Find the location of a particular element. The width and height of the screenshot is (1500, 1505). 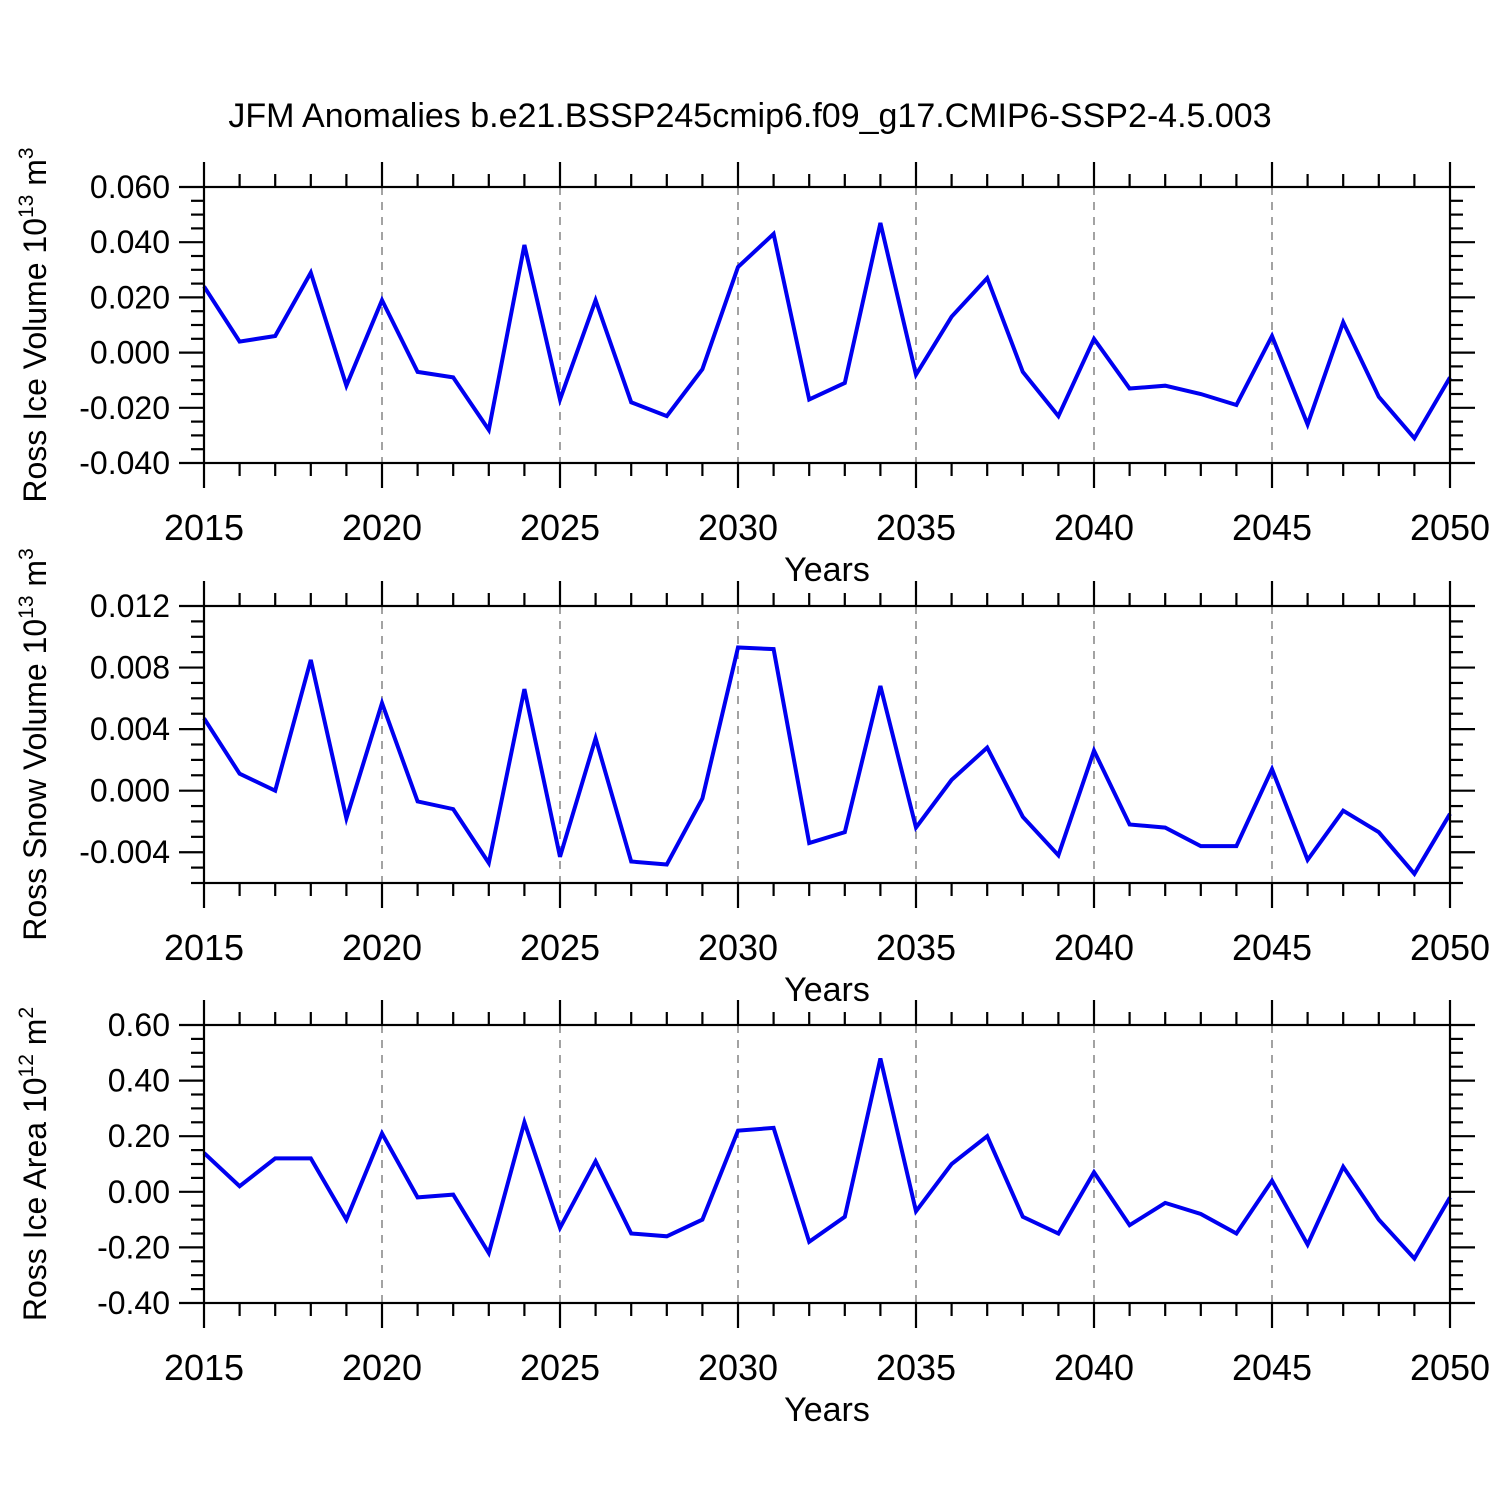

y-axis-title: Ross Snow Volume 1013 m3 is located at coordinates (34, 744).